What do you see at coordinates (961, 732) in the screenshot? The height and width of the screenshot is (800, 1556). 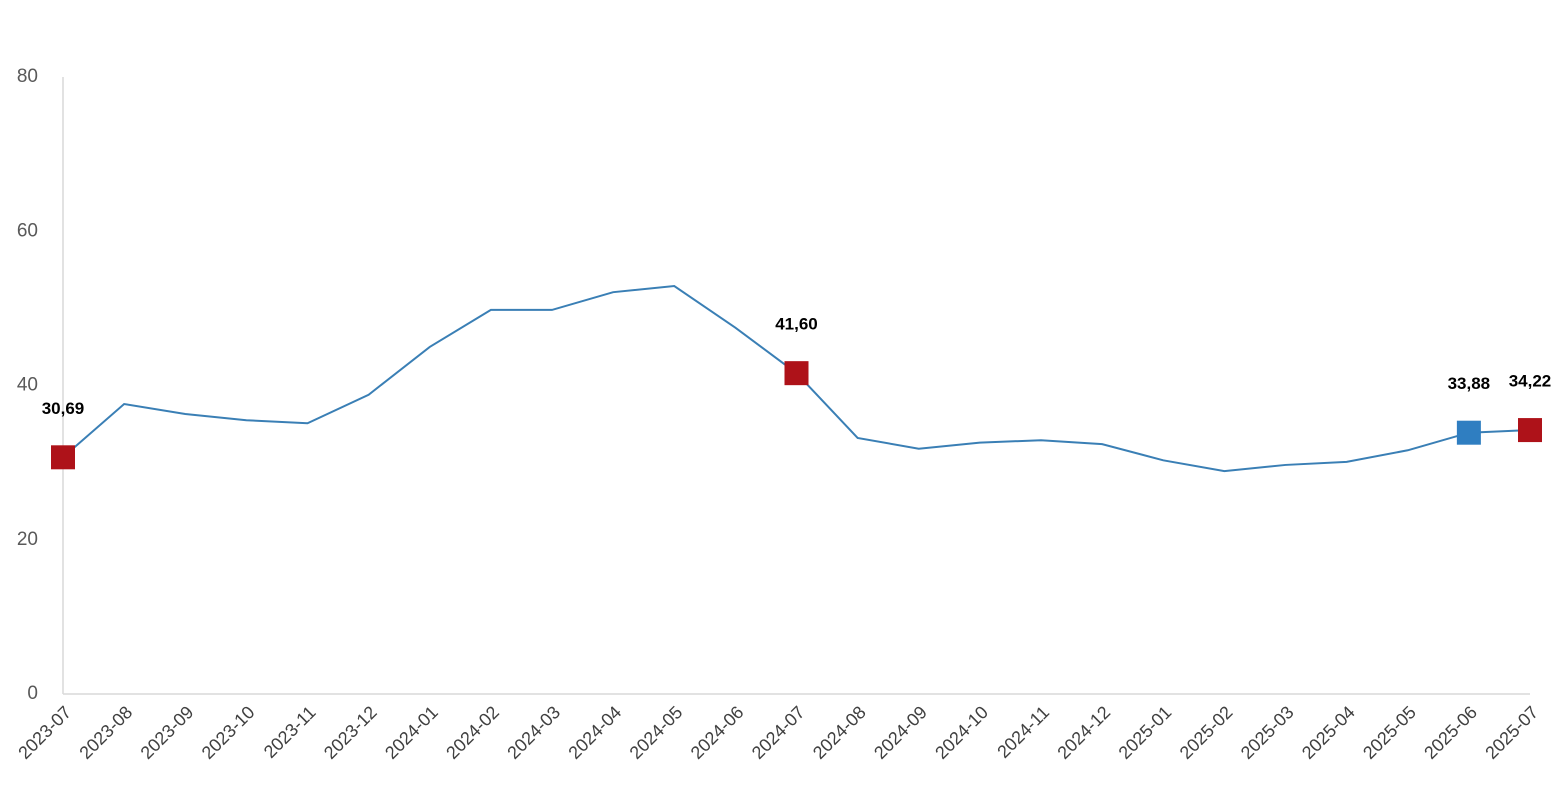 I see `x-tick-label: 2024-10` at bounding box center [961, 732].